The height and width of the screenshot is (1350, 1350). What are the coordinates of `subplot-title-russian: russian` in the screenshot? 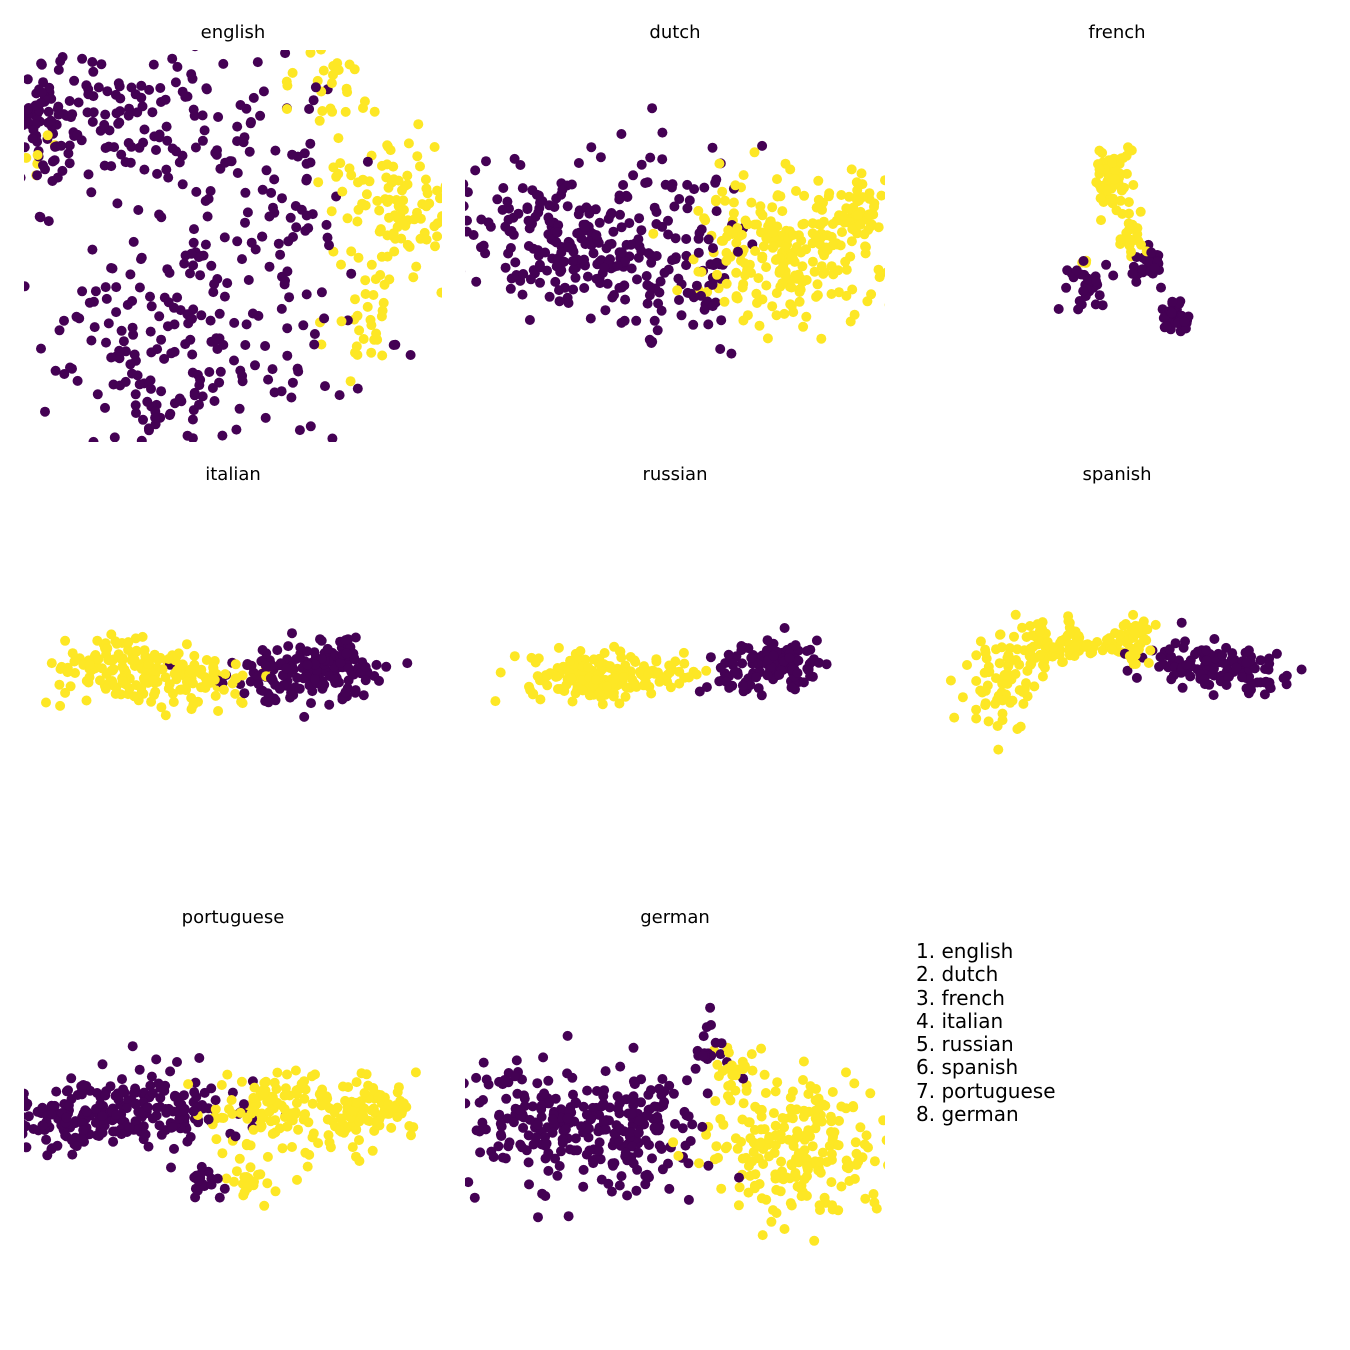 It's located at (674, 474).